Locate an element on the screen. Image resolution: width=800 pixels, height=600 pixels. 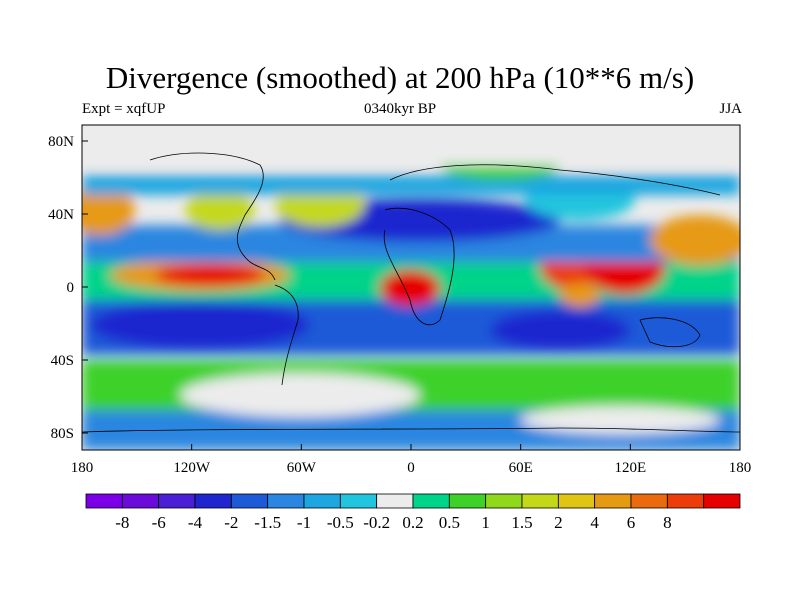
north-america-coast is located at coordinates (212, 216).